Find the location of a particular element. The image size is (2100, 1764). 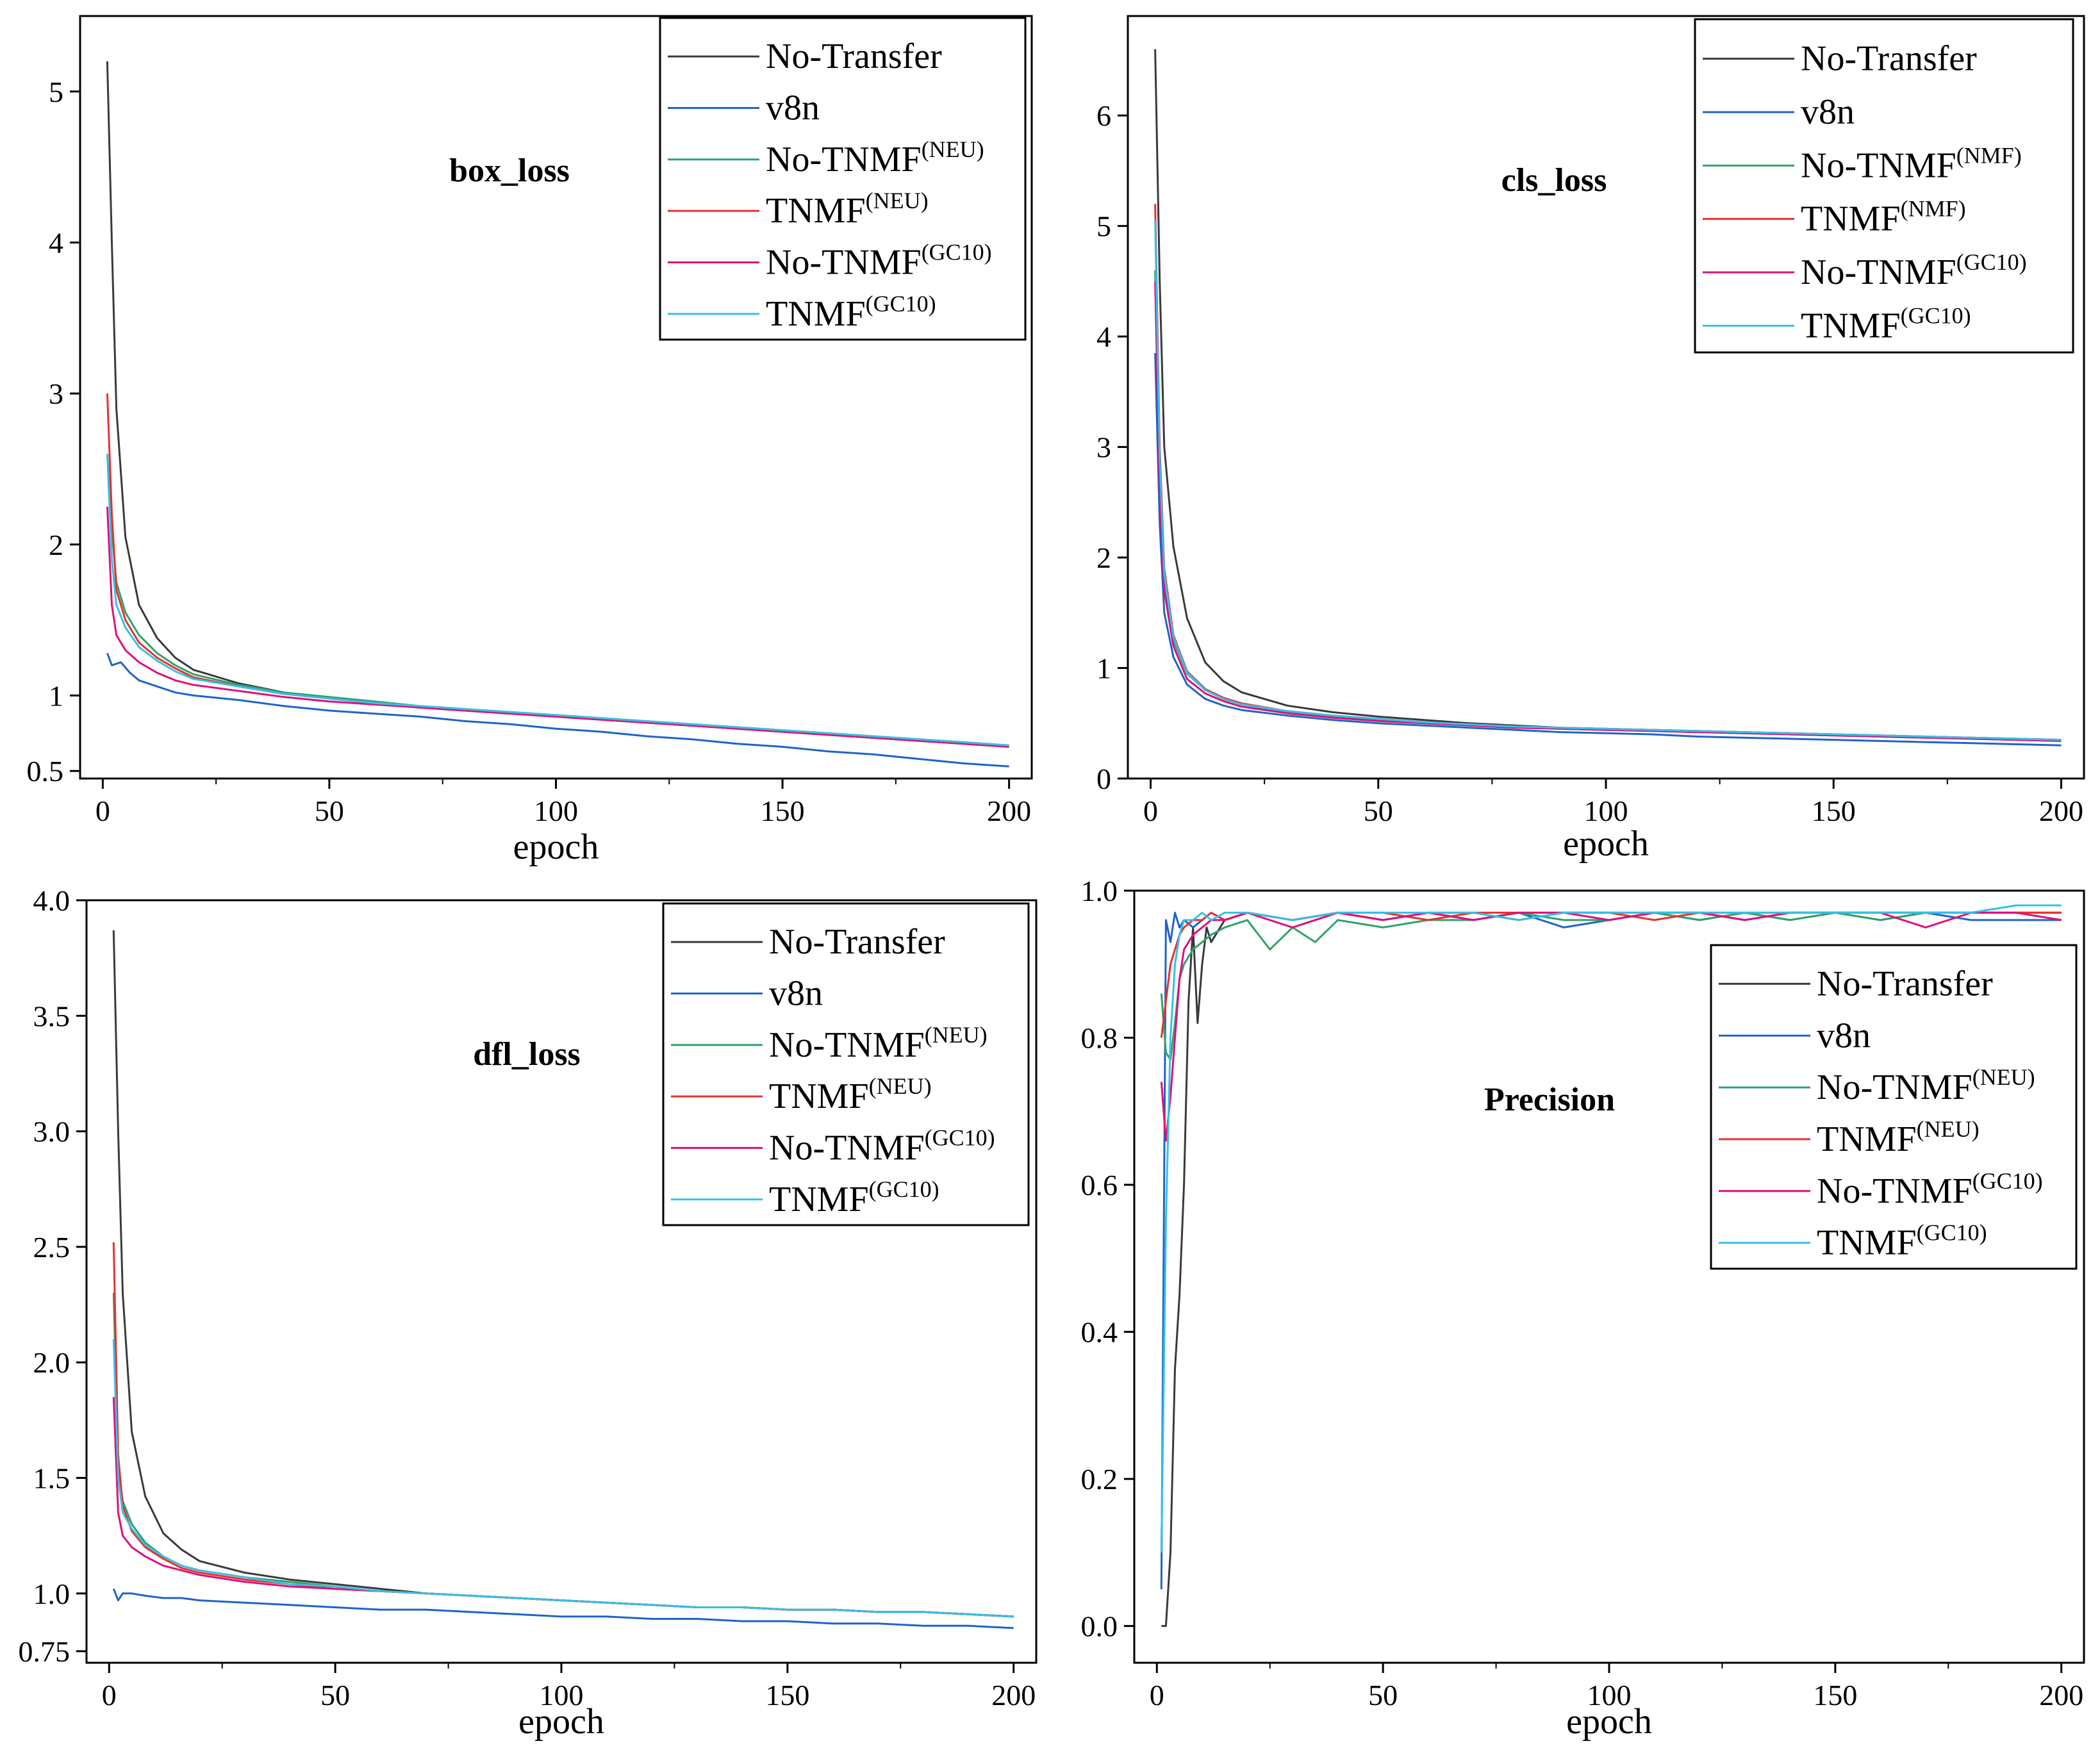

legend-label: No-TNMF(NEU) is located at coordinates (879, 1043).